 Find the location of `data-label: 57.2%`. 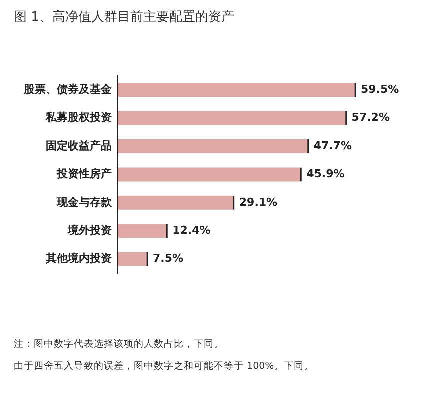

data-label: 57.2% is located at coordinates (371, 117).